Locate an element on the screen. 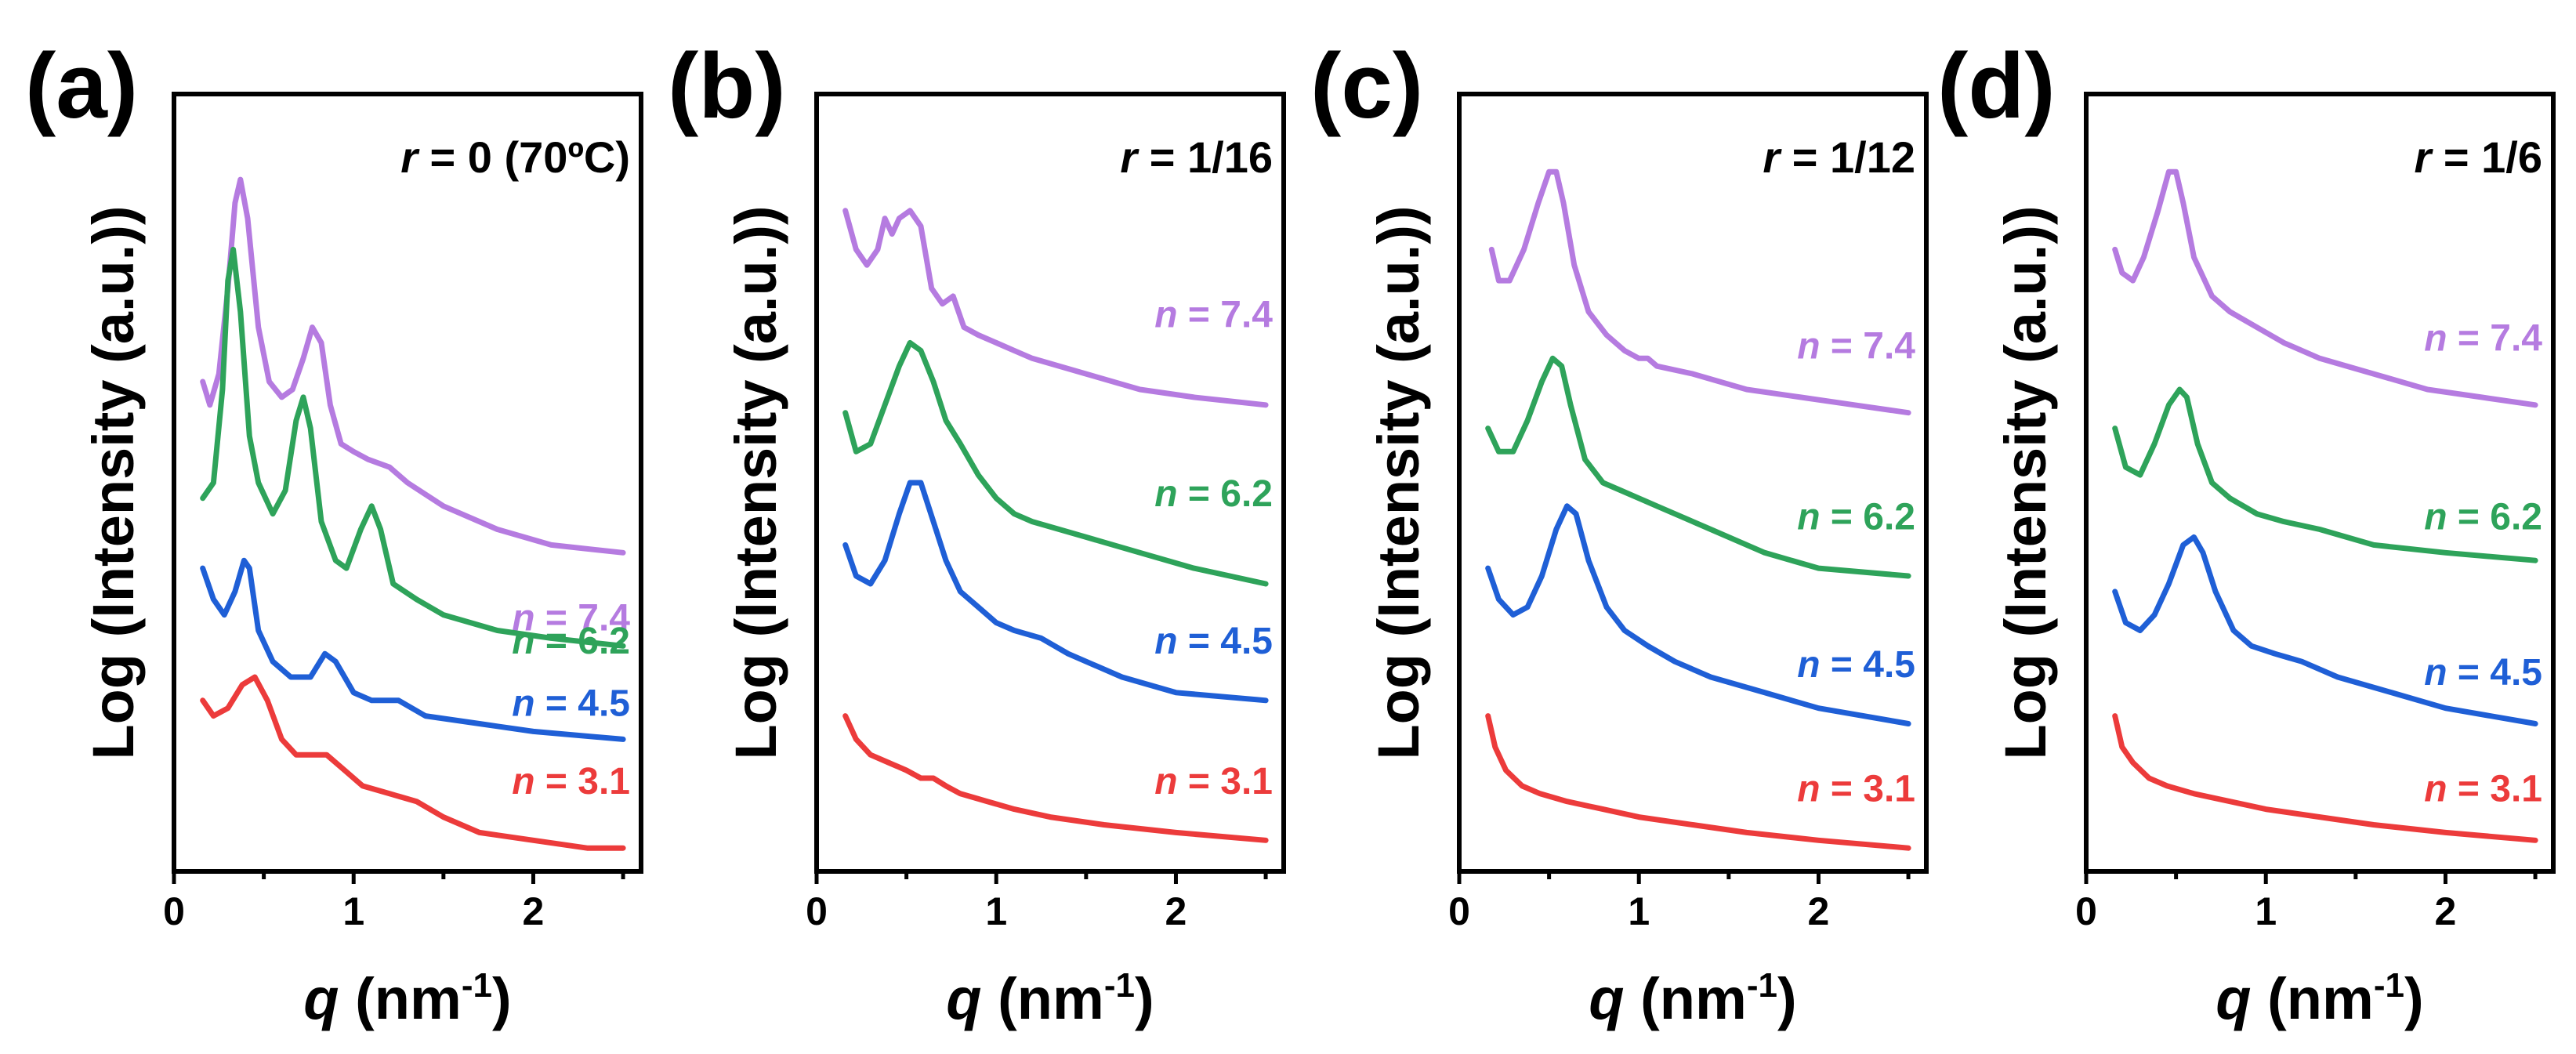  panel-label: (b) is located at coordinates (727, 86).